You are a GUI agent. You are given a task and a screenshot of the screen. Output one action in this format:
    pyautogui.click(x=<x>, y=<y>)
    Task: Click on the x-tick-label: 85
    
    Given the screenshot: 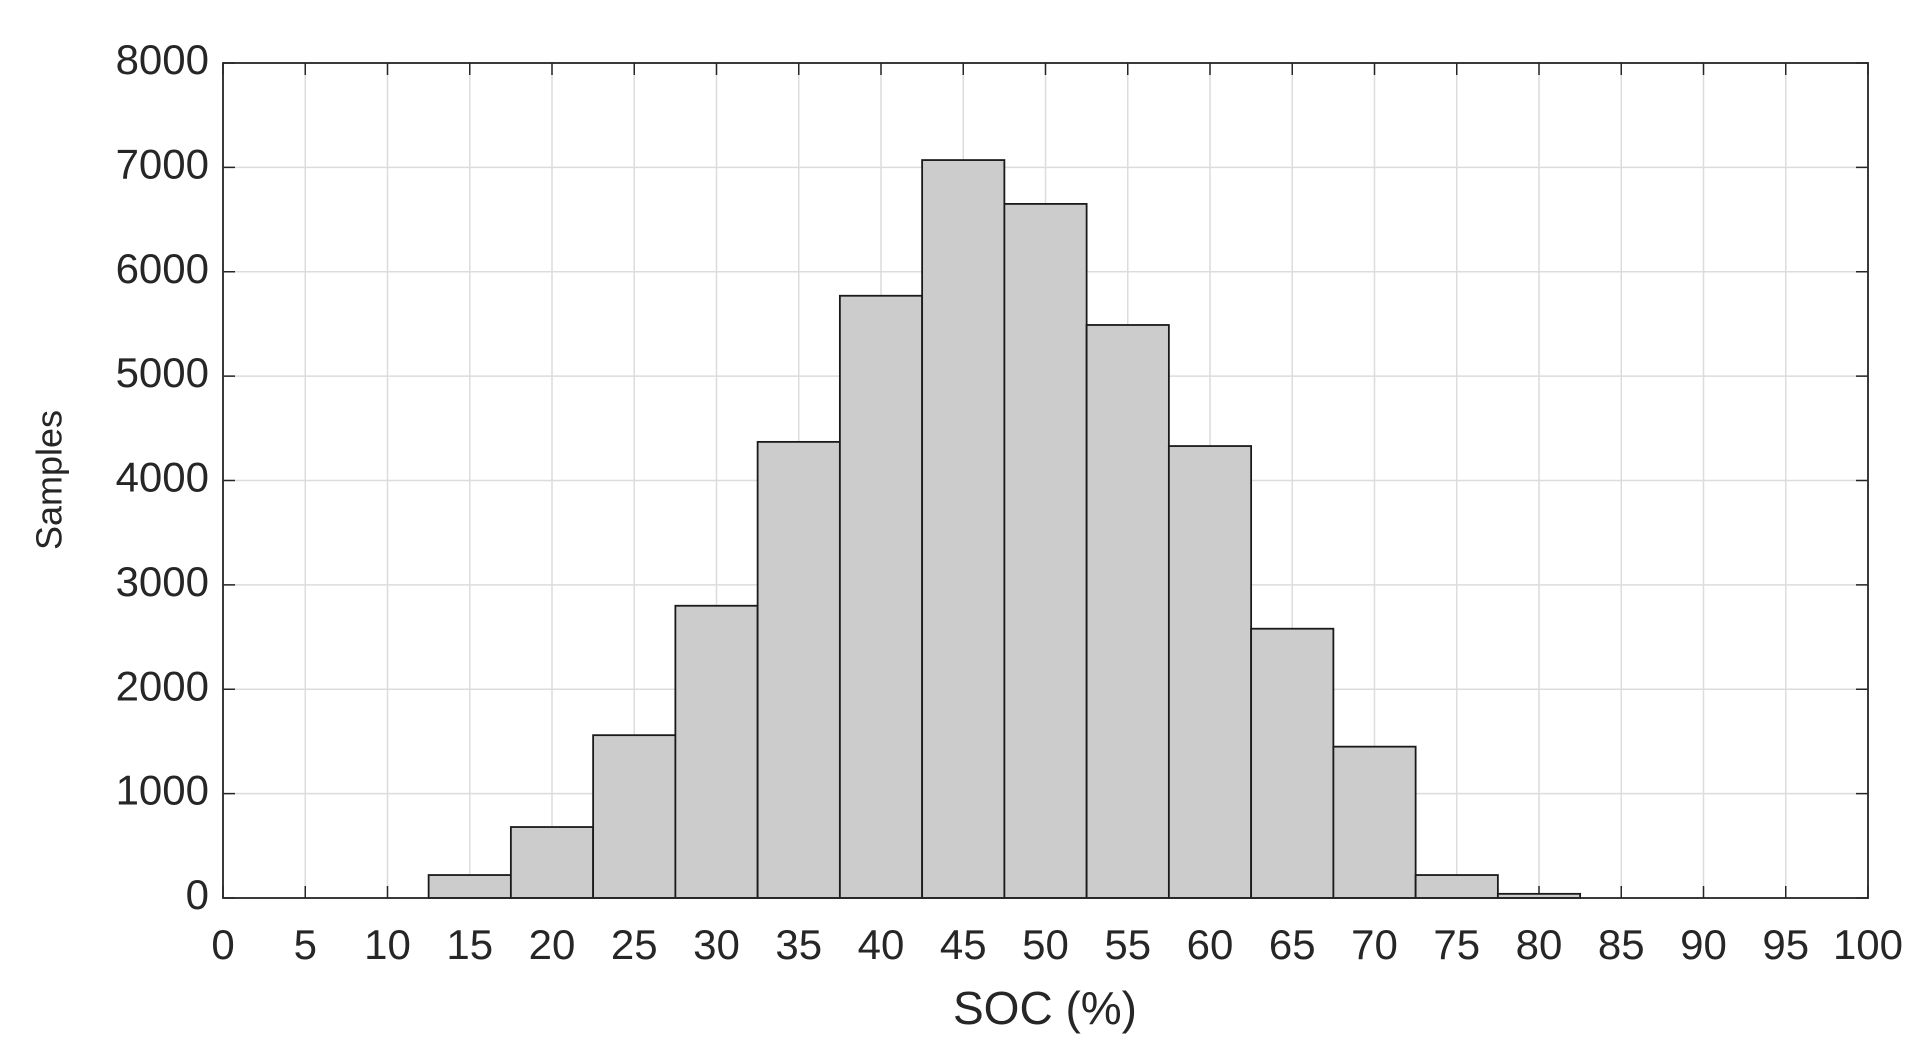 What is the action you would take?
    pyautogui.click(x=1621, y=944)
    